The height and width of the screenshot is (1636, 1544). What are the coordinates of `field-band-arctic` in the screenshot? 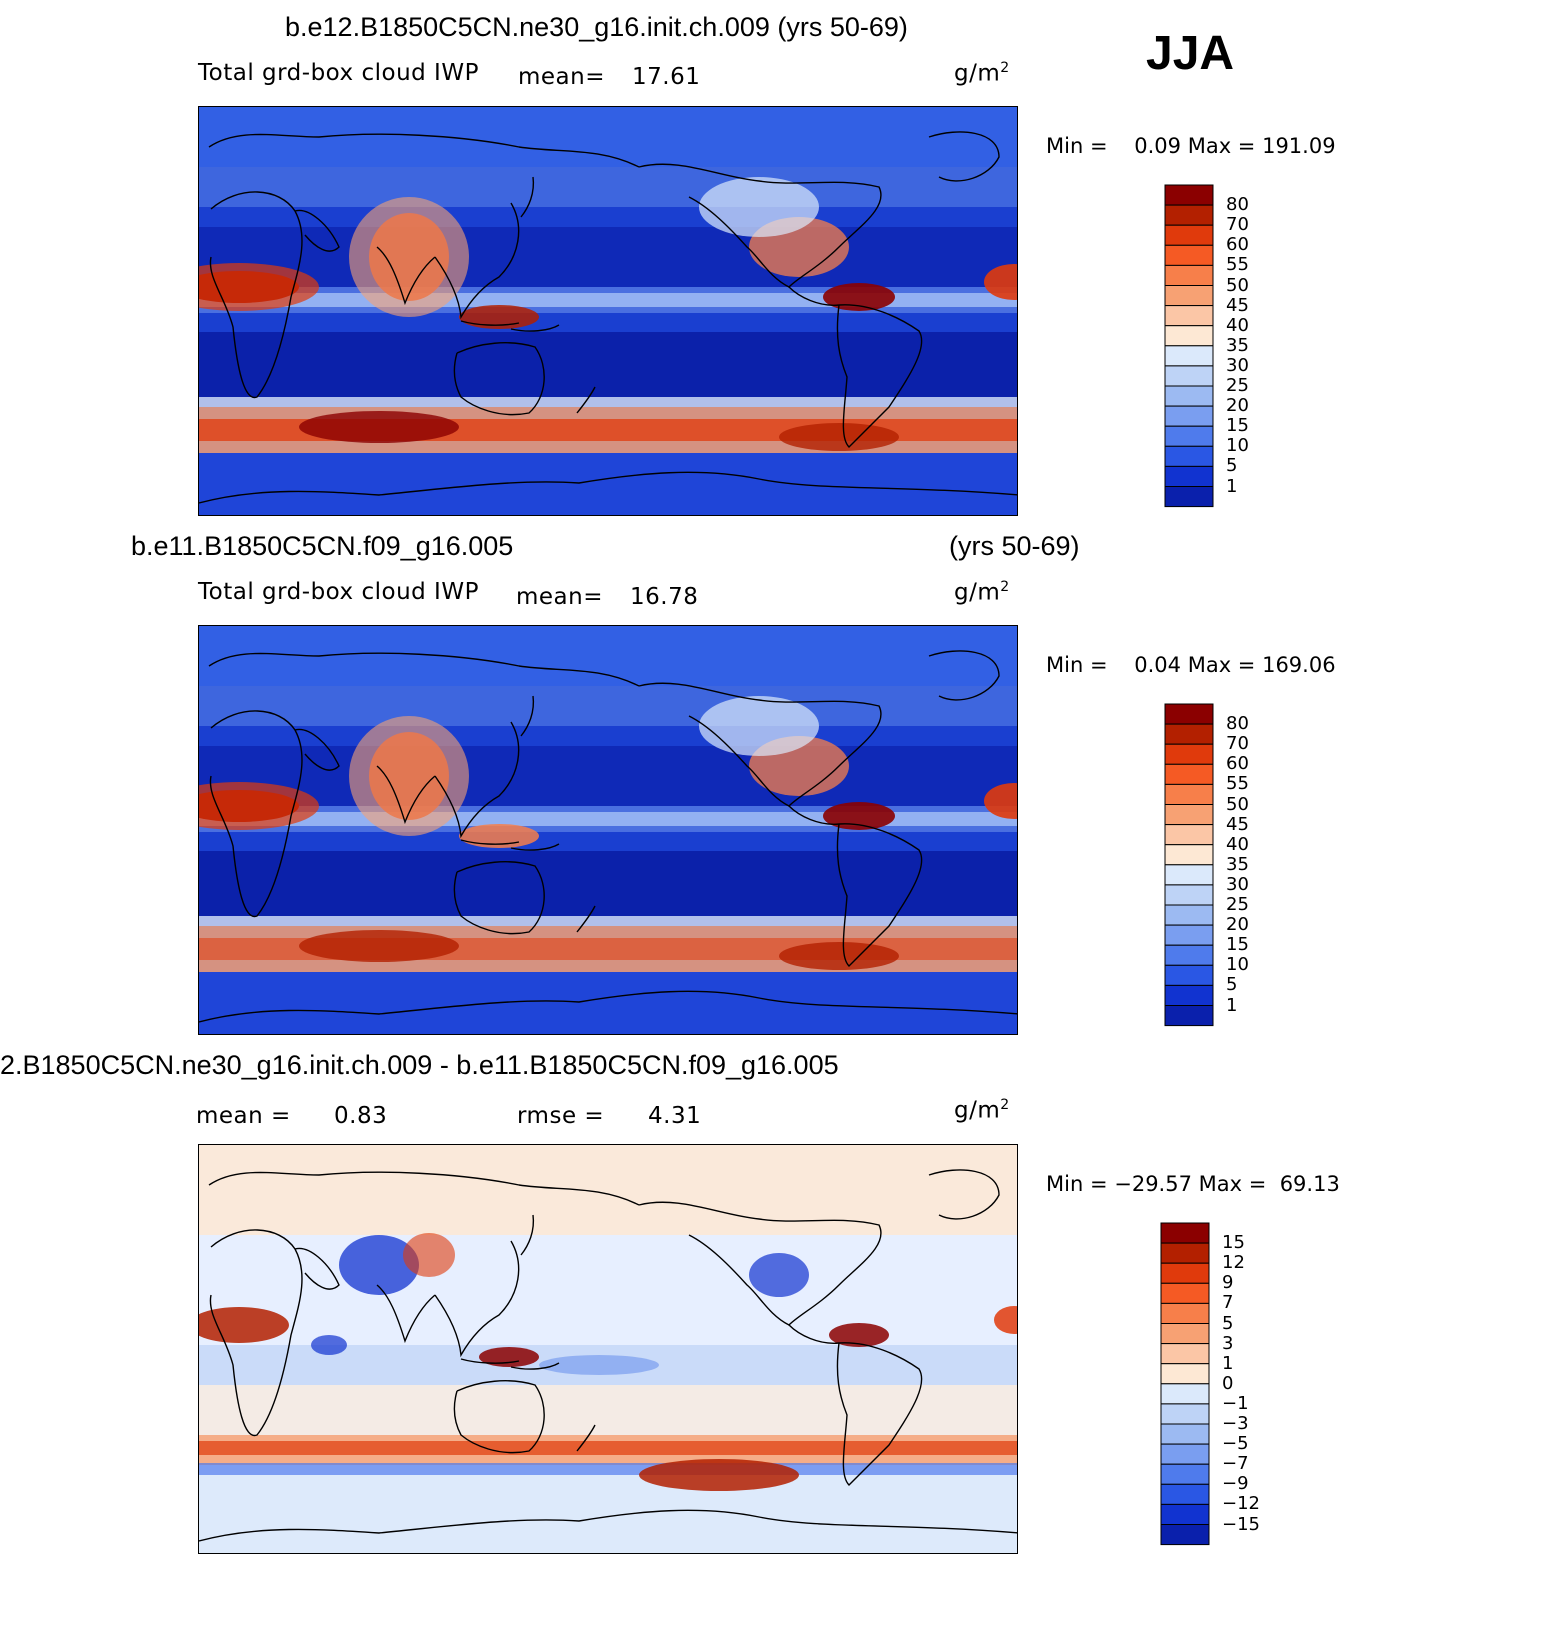 It's located at (608, 137).